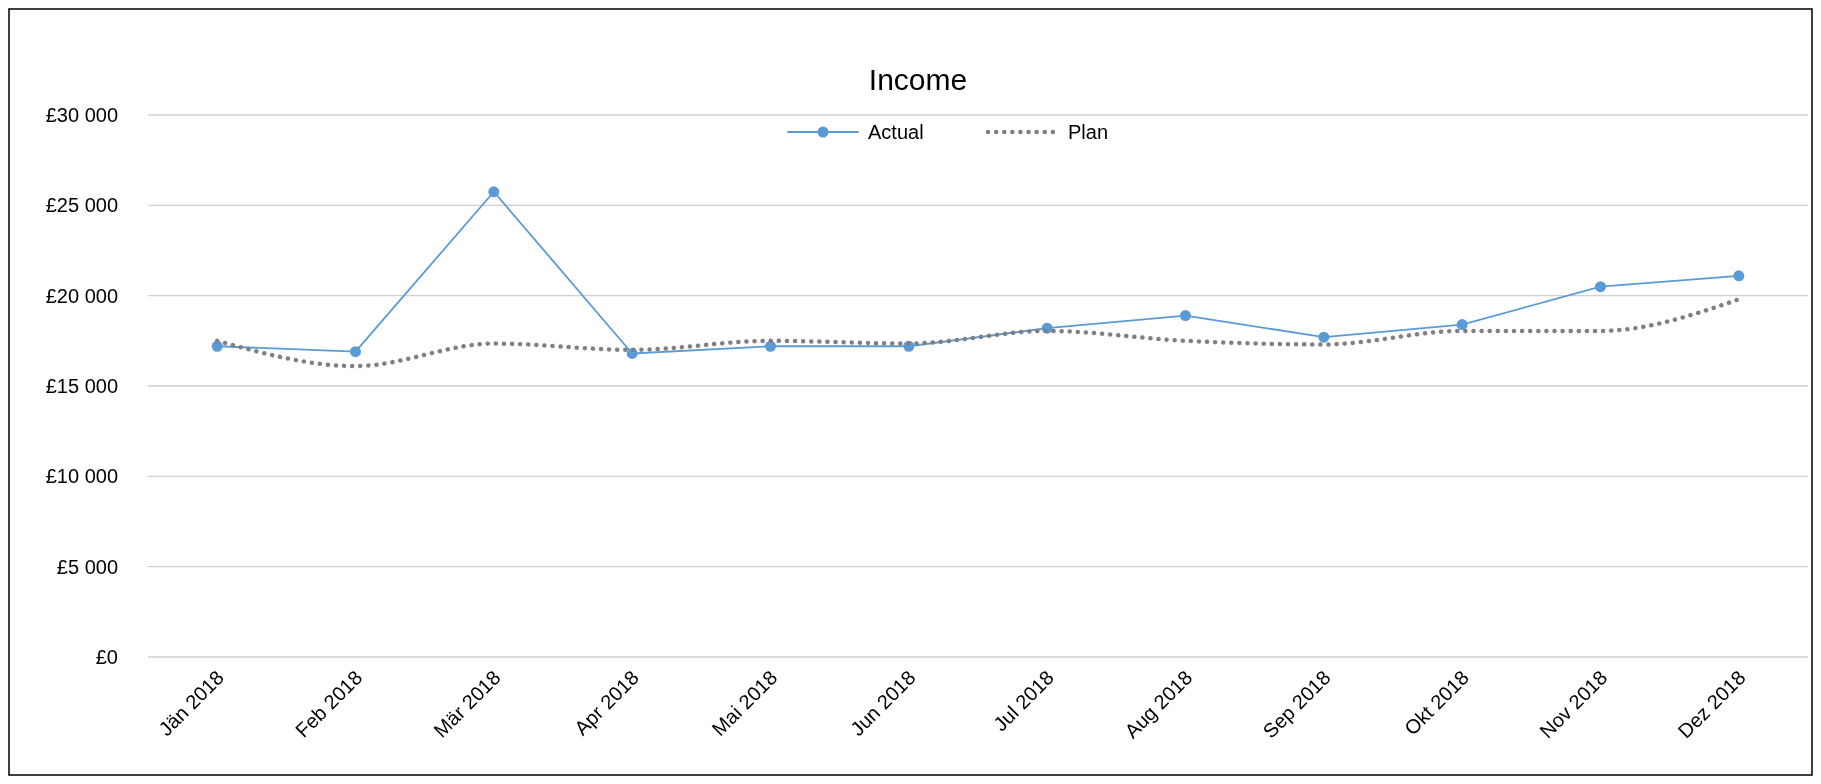 The height and width of the screenshot is (784, 1821). What do you see at coordinates (106, 657) in the screenshot?
I see `y-tick-label: £0` at bounding box center [106, 657].